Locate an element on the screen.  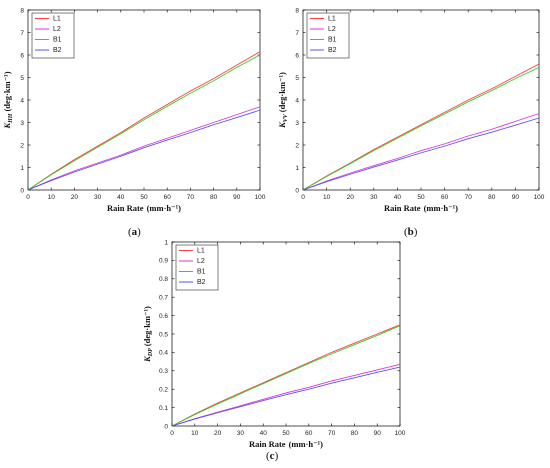
y-axis-title: KDP (deg·km⁻¹) is located at coordinates (148, 334).